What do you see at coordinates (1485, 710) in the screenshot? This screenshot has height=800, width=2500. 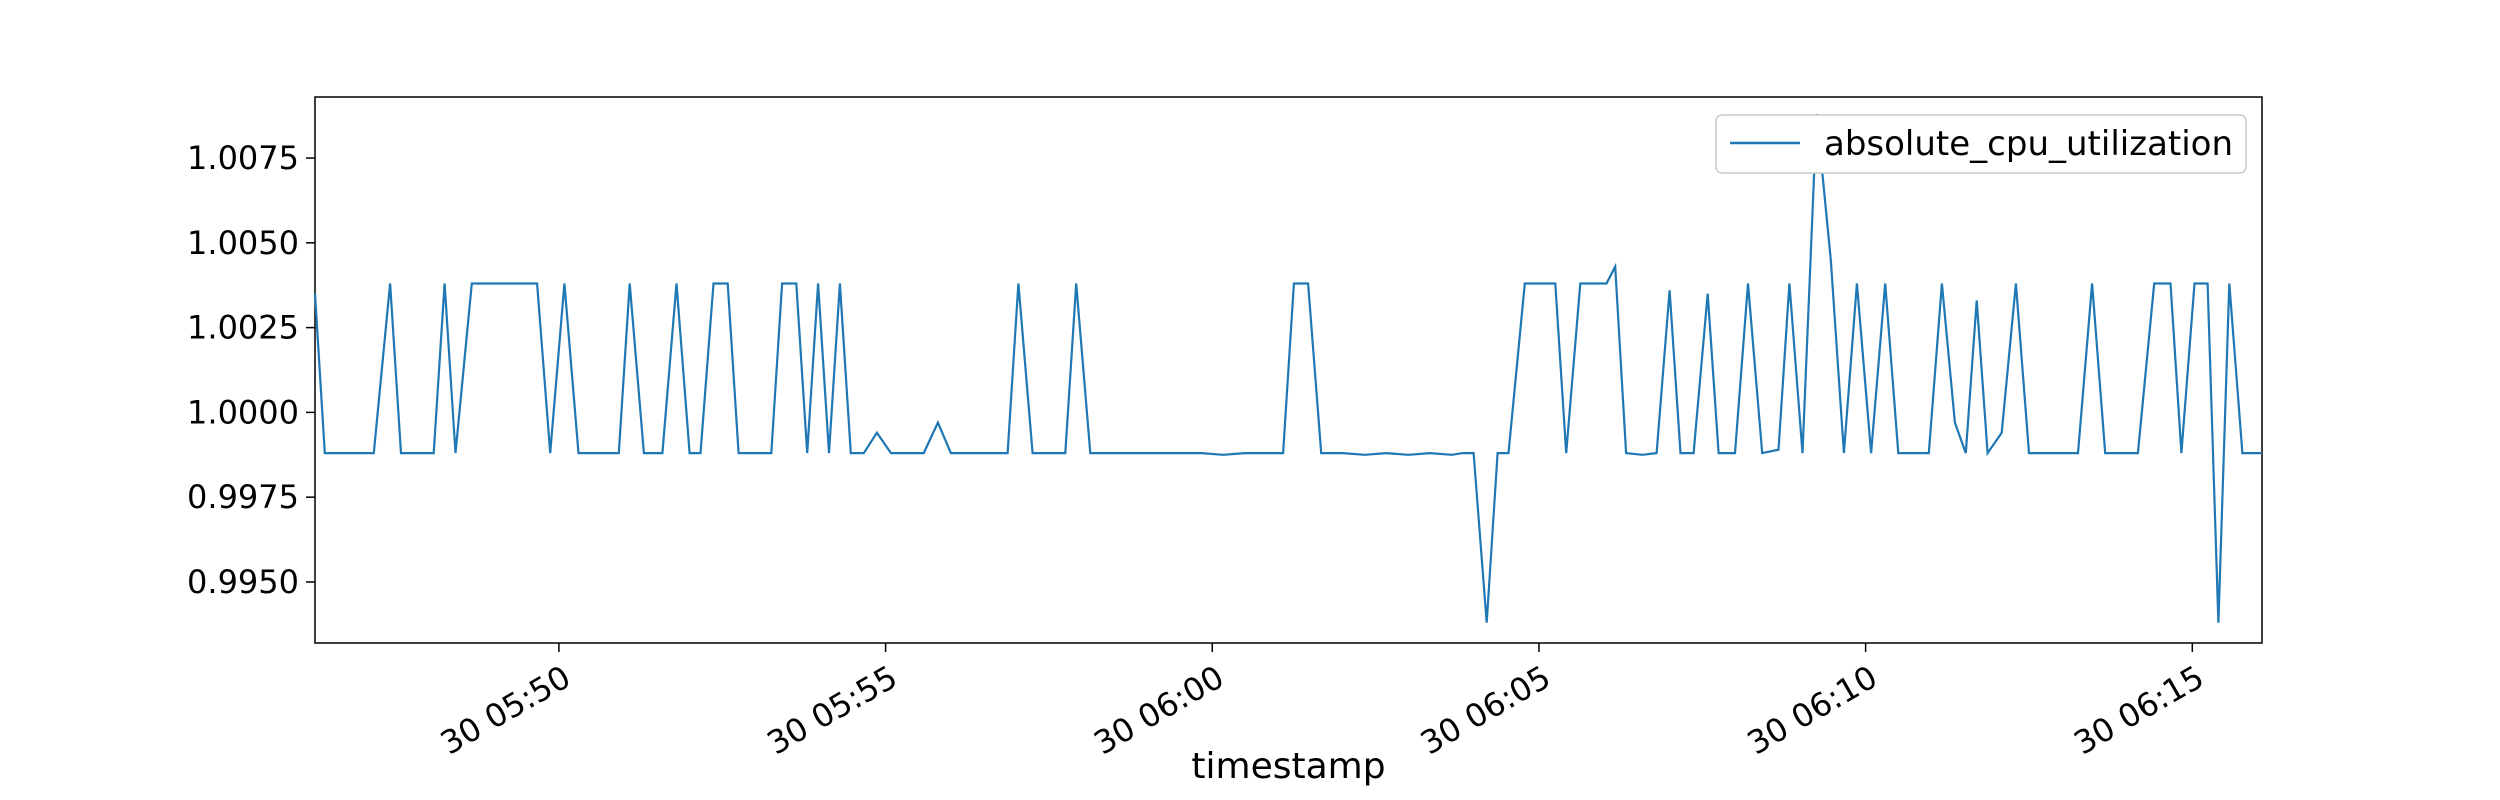 I see `x-tick-label: 30 06:05` at bounding box center [1485, 710].